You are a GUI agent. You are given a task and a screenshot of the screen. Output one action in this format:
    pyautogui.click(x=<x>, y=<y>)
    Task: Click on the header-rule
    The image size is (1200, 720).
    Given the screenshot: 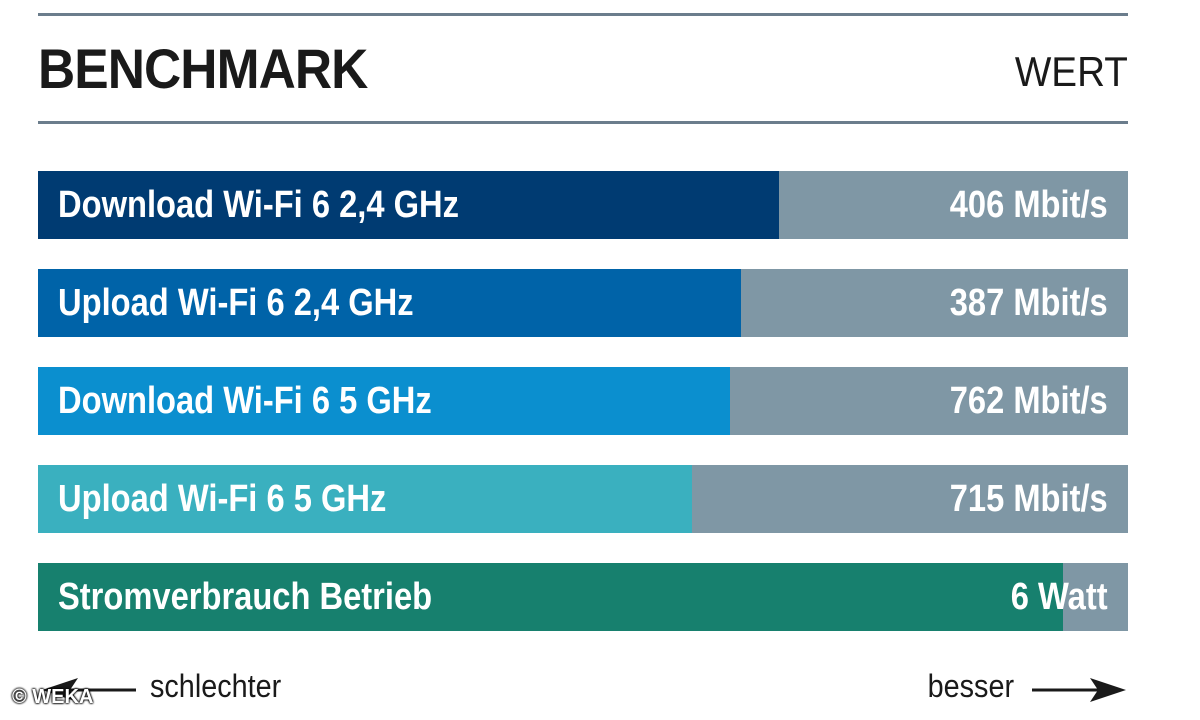 What is the action you would take?
    pyautogui.click(x=583, y=122)
    